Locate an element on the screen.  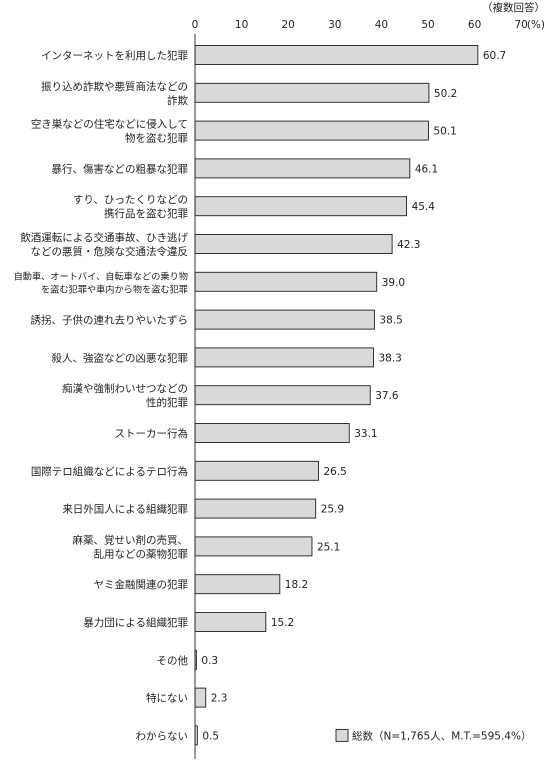
value-label: 26.5 is located at coordinates (334, 472).